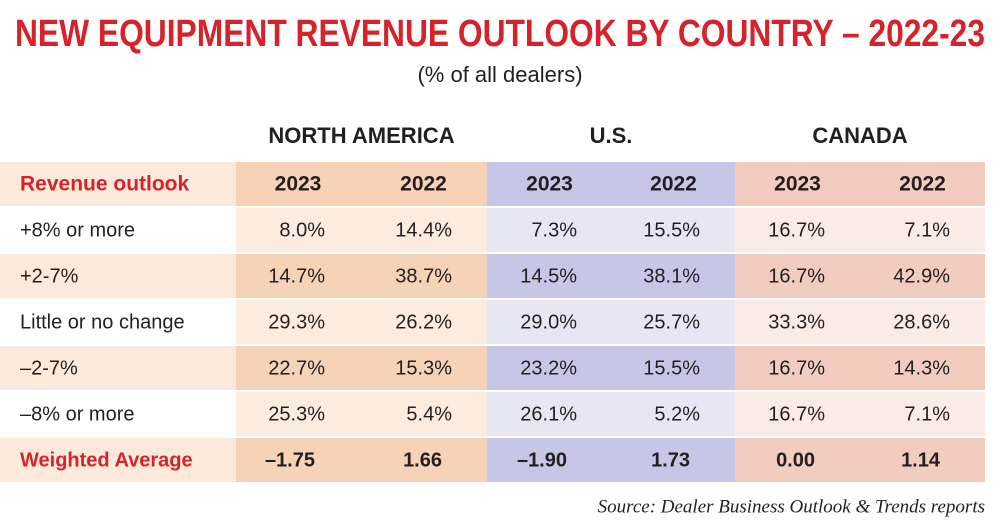  I want to click on cell-value: 0.00, so click(795, 460).